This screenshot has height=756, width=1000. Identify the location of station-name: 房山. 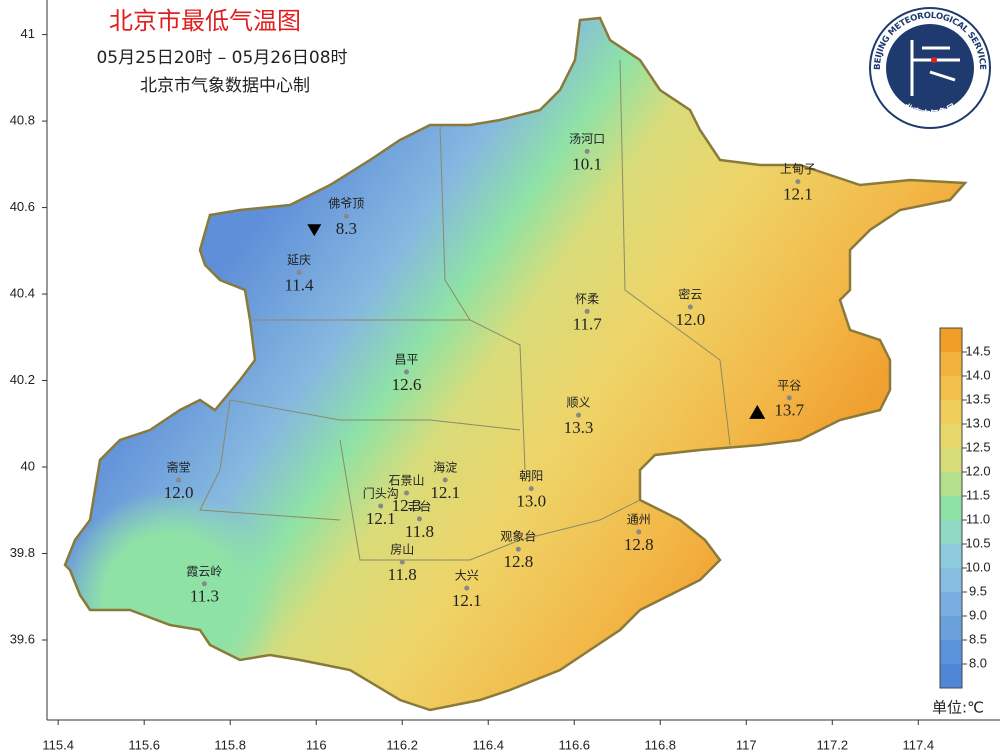
(402, 549).